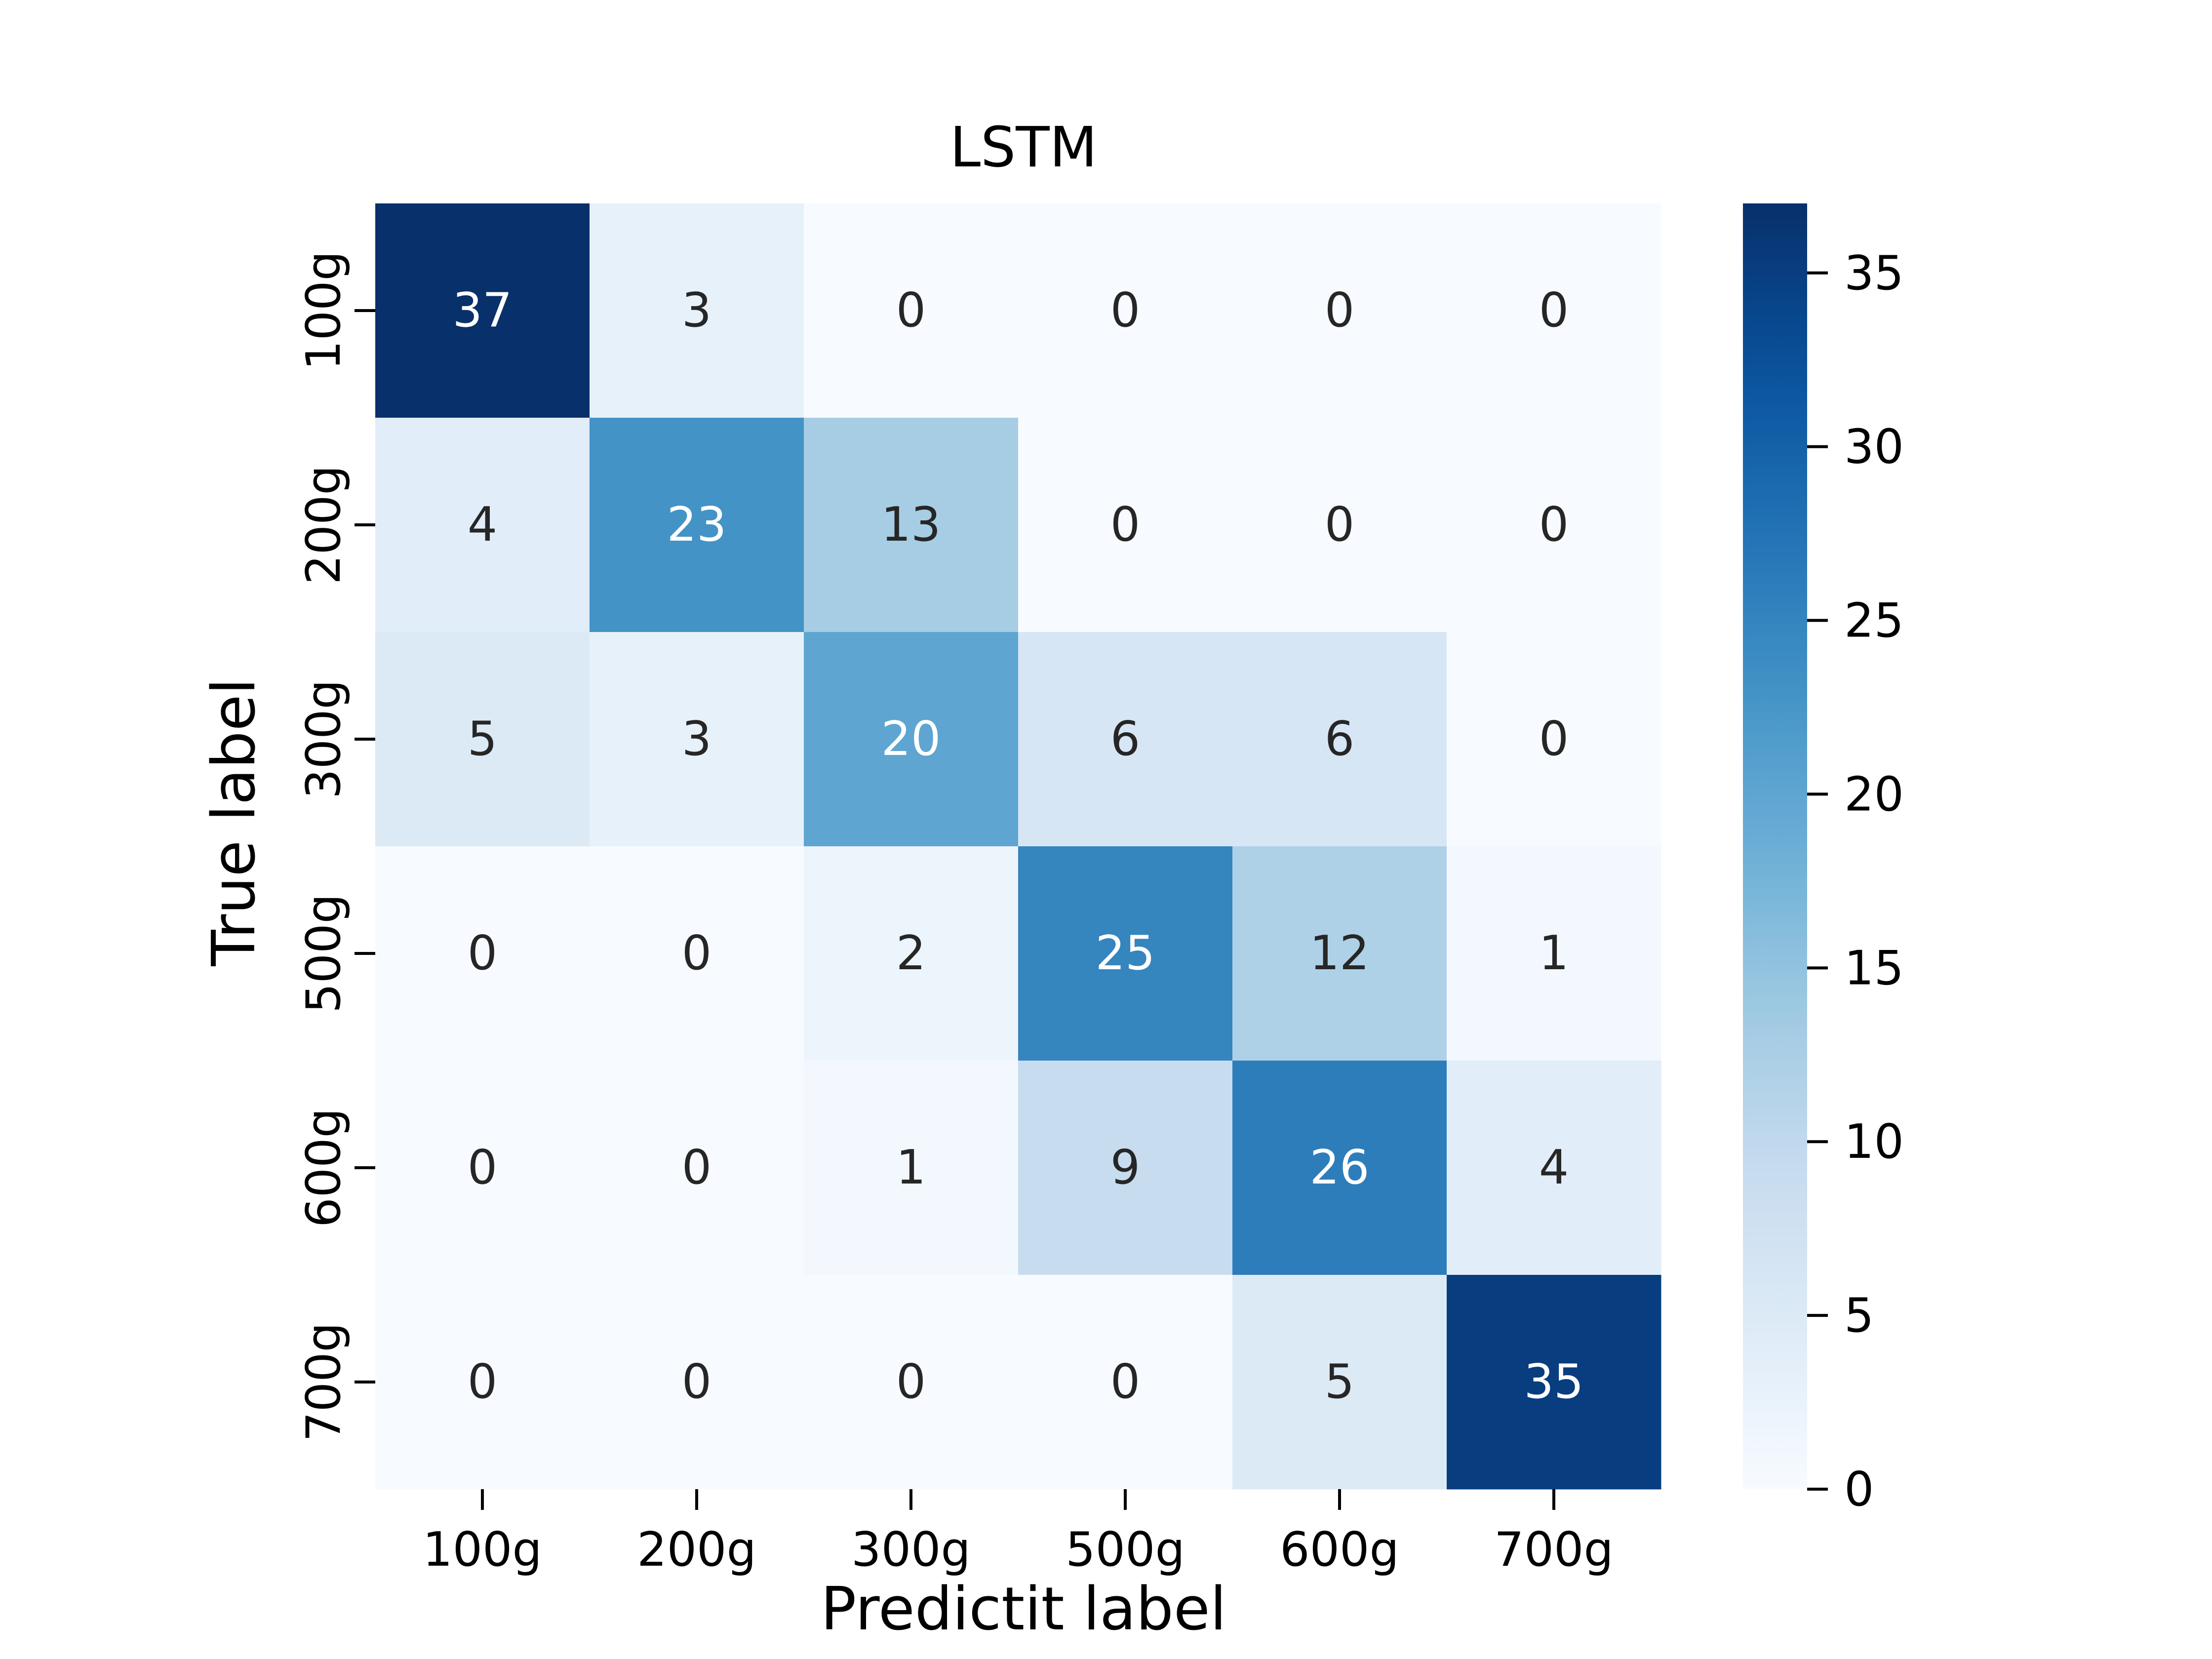 This screenshot has width=2212, height=1659. What do you see at coordinates (1554, 1550) in the screenshot?
I see `x-tick-label: 700g` at bounding box center [1554, 1550].